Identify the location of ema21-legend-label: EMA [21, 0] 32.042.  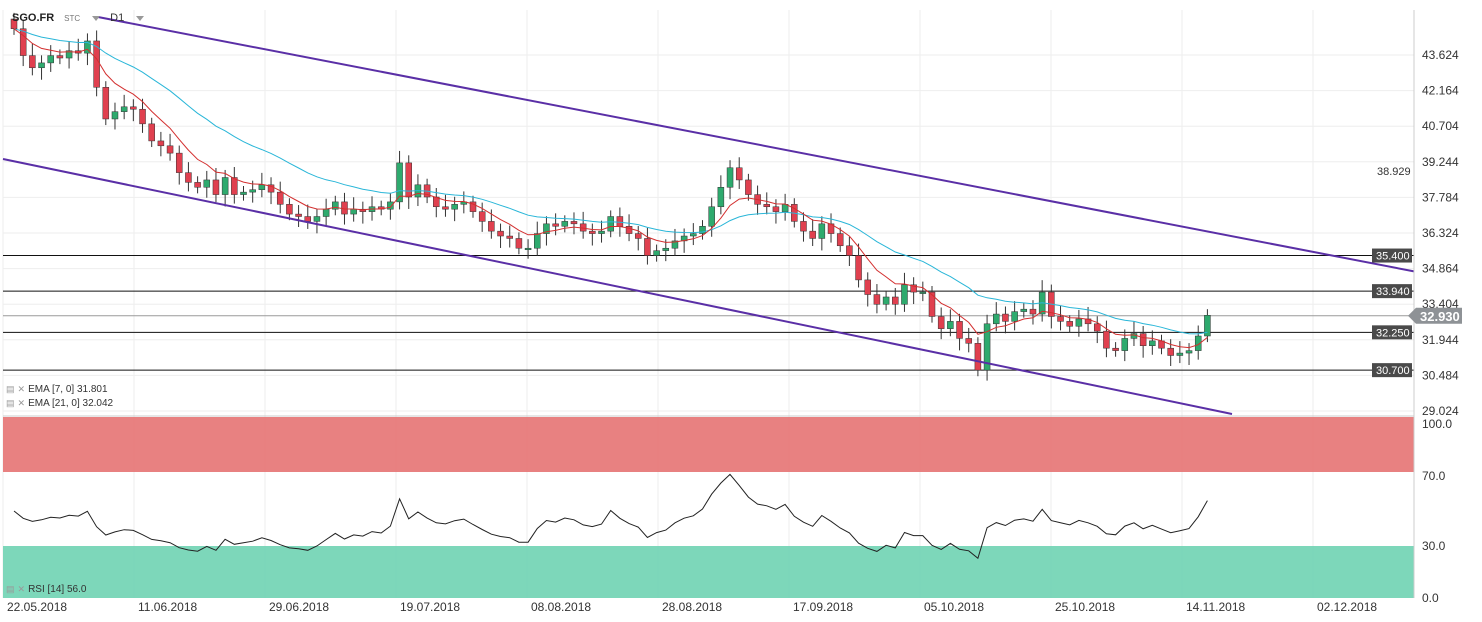
(71, 403).